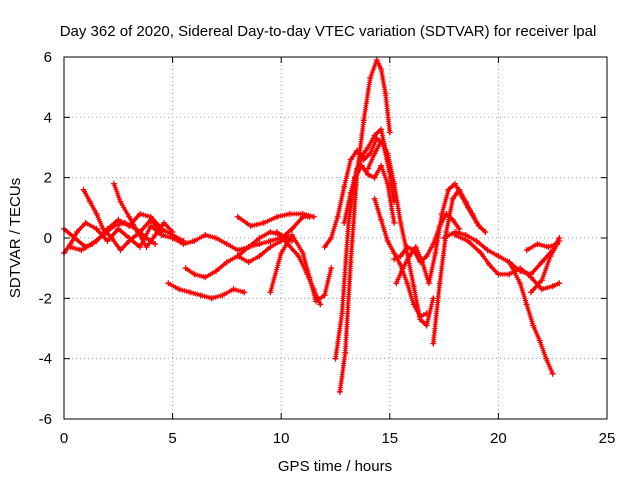  Describe the element at coordinates (45, 359) in the screenshot. I see `y-tick-label: -4` at that location.